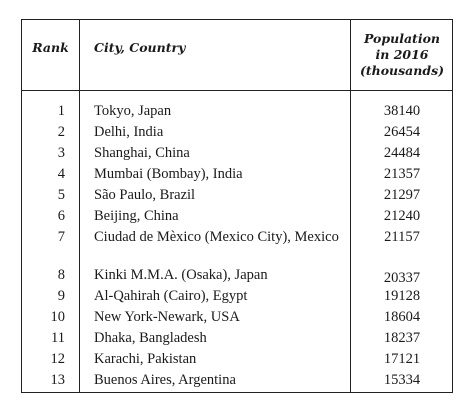  What do you see at coordinates (61, 174) in the screenshot?
I see `rank-cell: 4` at bounding box center [61, 174].